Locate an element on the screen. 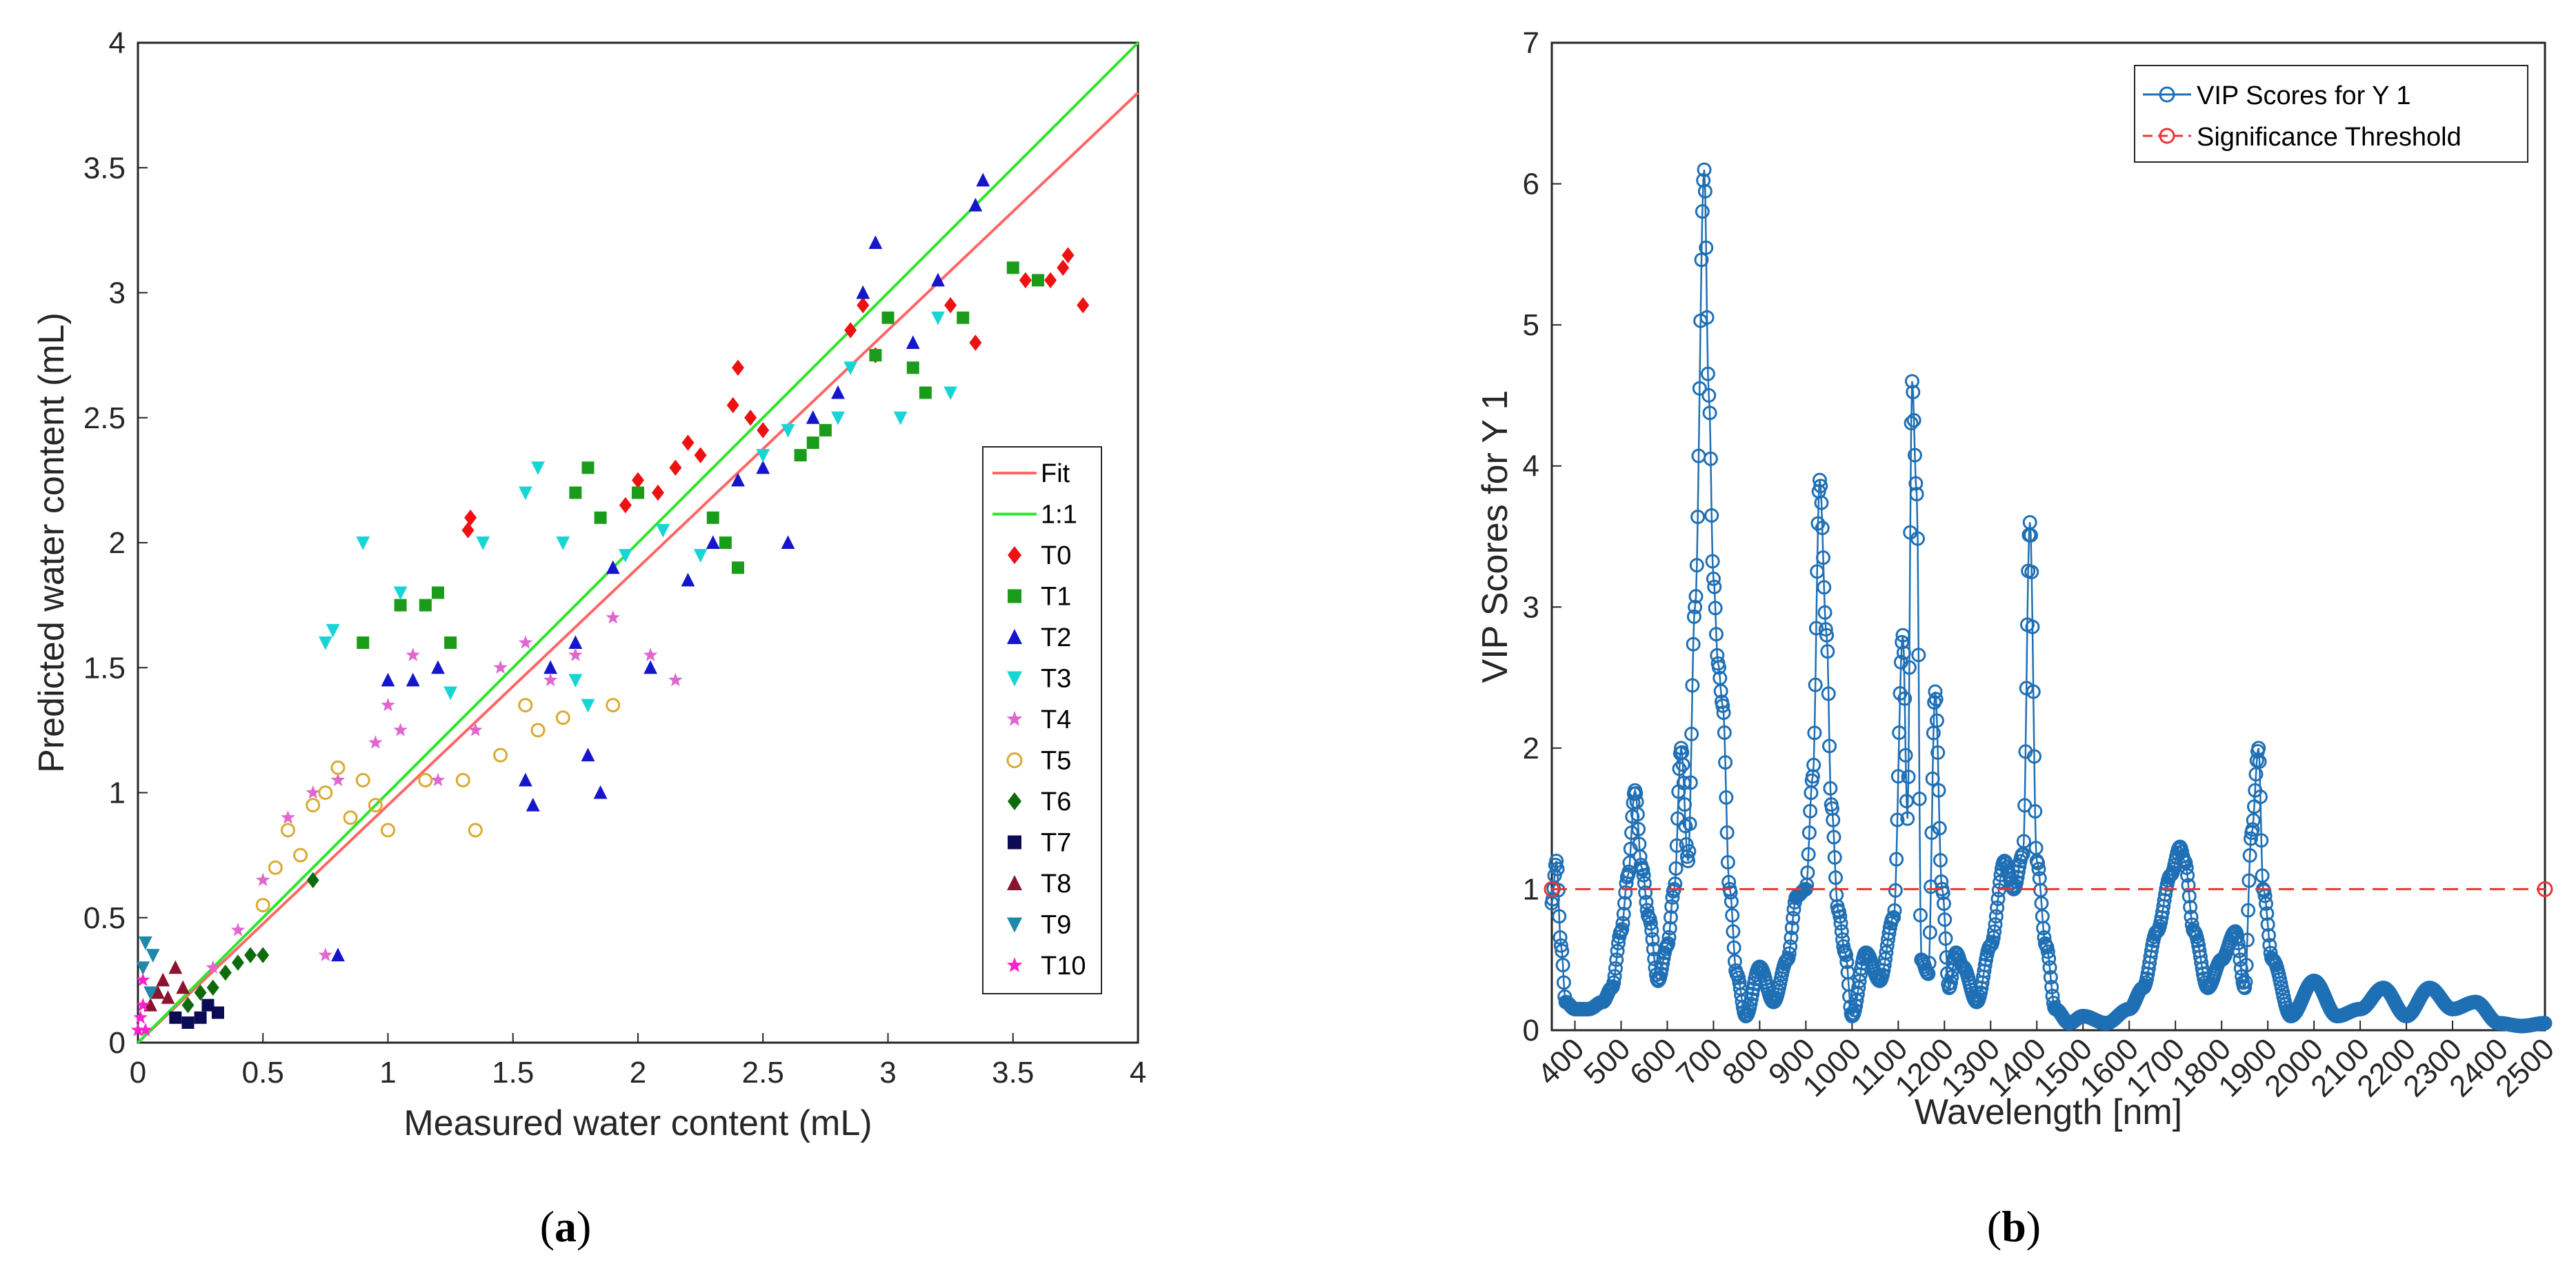  panel-a-point-t7 is located at coordinates (175, 1017).